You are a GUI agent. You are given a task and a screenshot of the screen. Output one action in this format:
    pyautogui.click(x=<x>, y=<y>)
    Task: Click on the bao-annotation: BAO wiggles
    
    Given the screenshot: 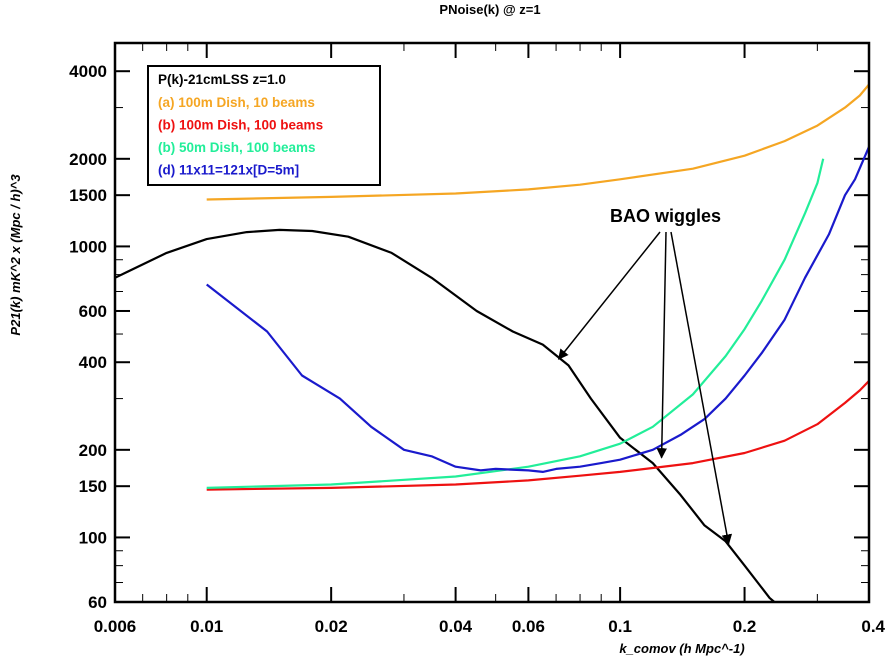 What is the action you would take?
    pyautogui.click(x=644, y=375)
    